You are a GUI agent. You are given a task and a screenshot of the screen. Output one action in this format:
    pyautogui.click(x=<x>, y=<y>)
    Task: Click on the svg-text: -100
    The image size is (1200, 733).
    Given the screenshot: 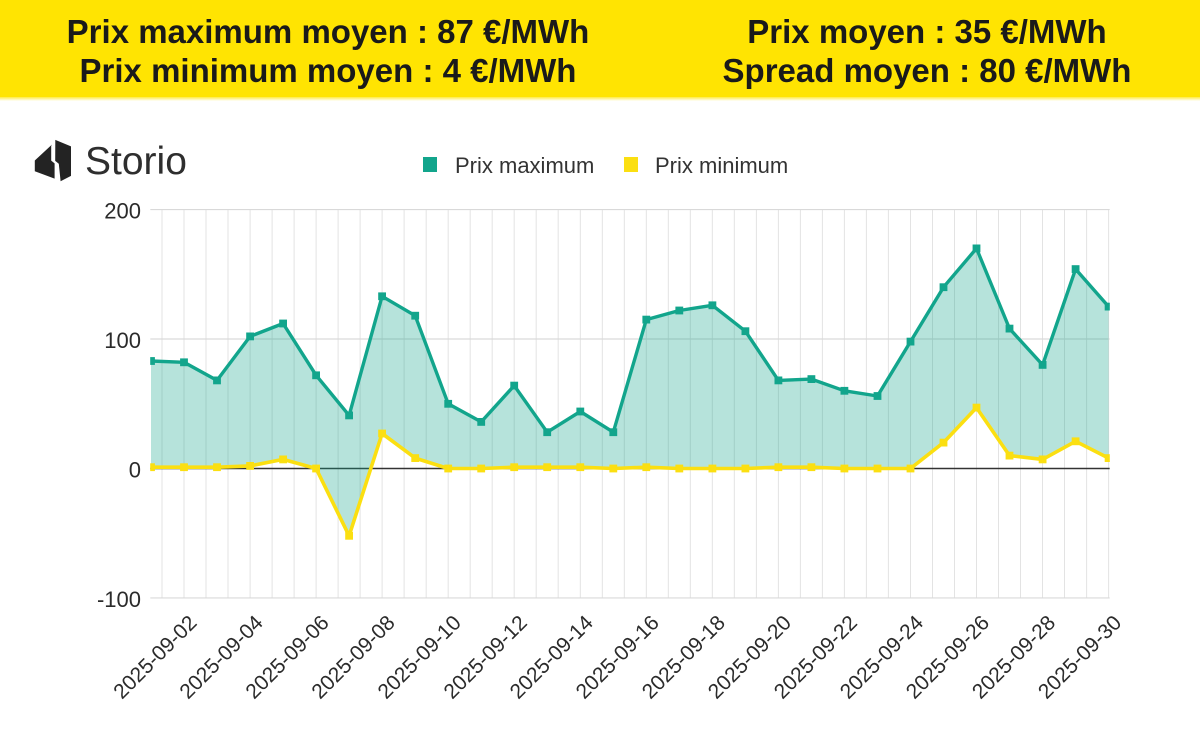 What is the action you would take?
    pyautogui.click(x=119, y=599)
    